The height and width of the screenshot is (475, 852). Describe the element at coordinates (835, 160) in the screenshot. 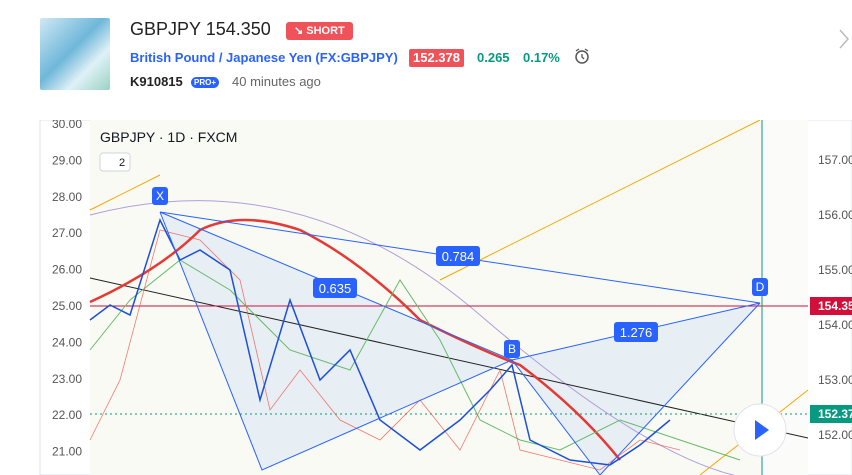

I see `right-axis-label: 157.00` at that location.